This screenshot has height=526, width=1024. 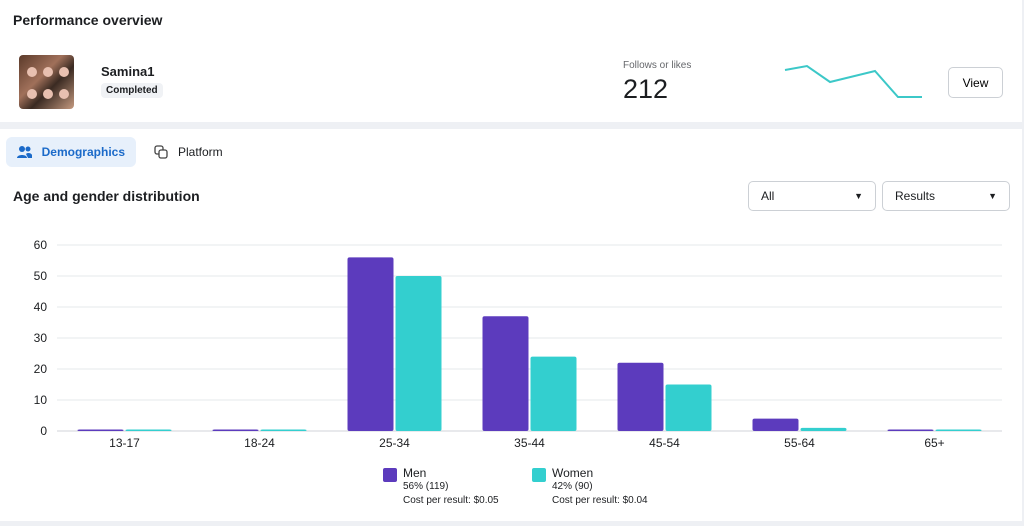 What do you see at coordinates (910, 430) in the screenshot?
I see `bar-men-65+` at bounding box center [910, 430].